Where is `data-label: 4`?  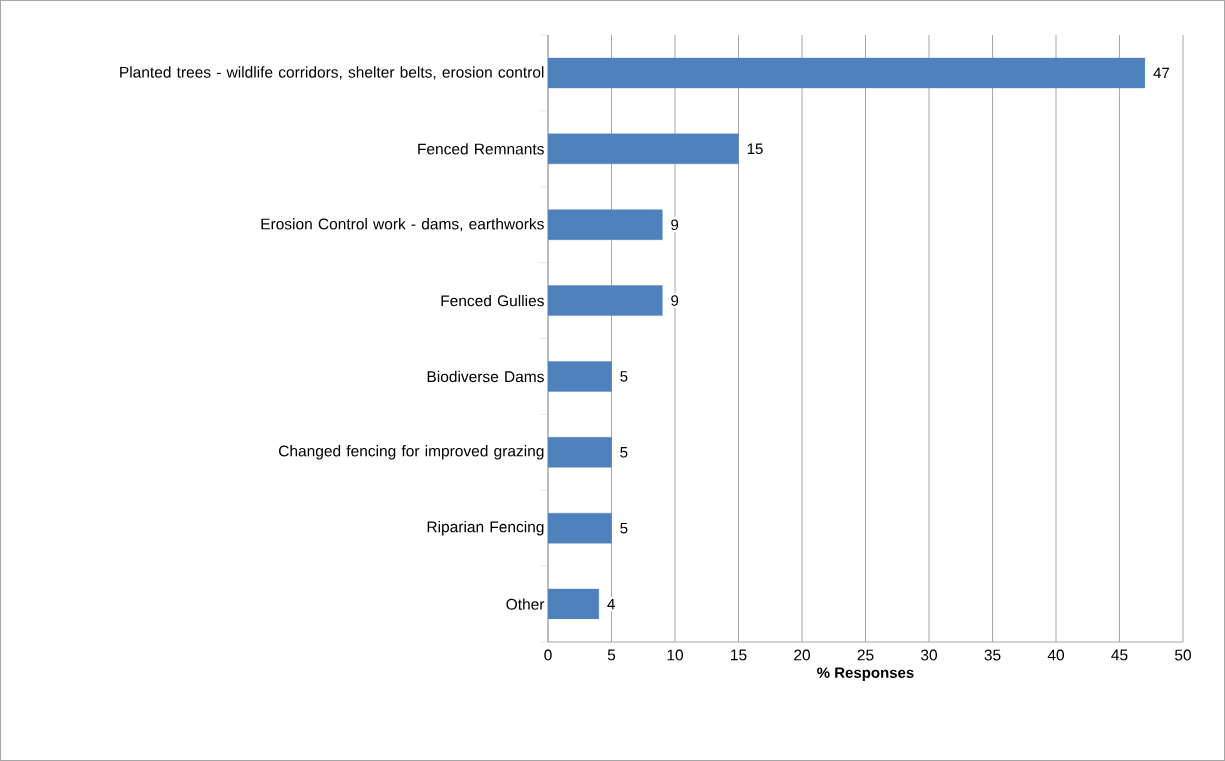
data-label: 4 is located at coordinates (611, 604).